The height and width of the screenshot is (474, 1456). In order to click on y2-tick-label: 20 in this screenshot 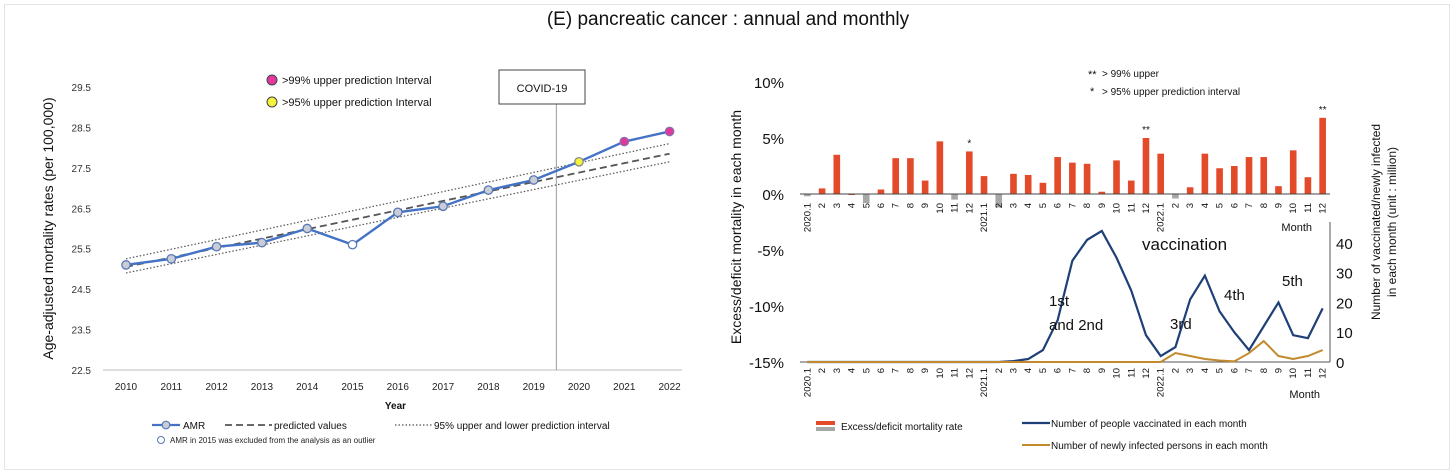, I will do `click(1344, 303)`.